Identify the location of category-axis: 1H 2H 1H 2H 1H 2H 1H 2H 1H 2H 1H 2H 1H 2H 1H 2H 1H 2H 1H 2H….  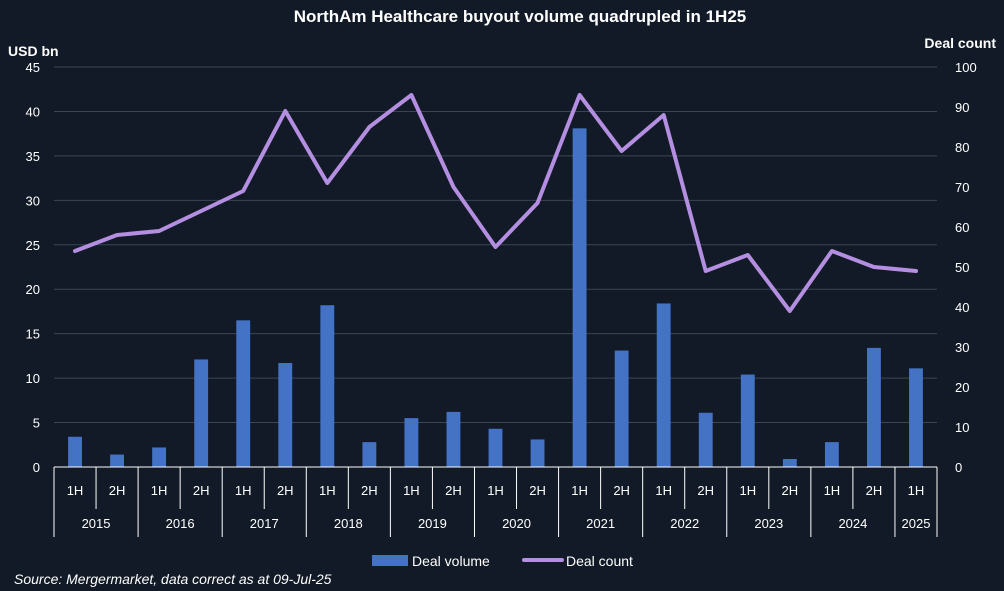
(495, 501).